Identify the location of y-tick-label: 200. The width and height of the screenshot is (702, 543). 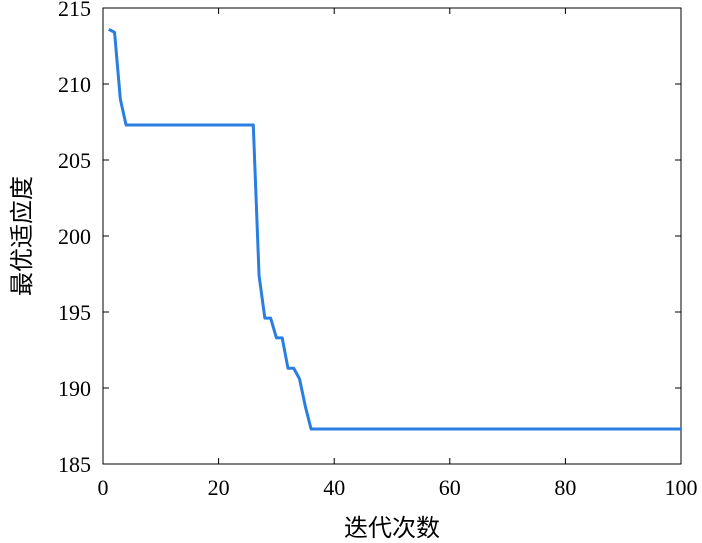
(74, 236).